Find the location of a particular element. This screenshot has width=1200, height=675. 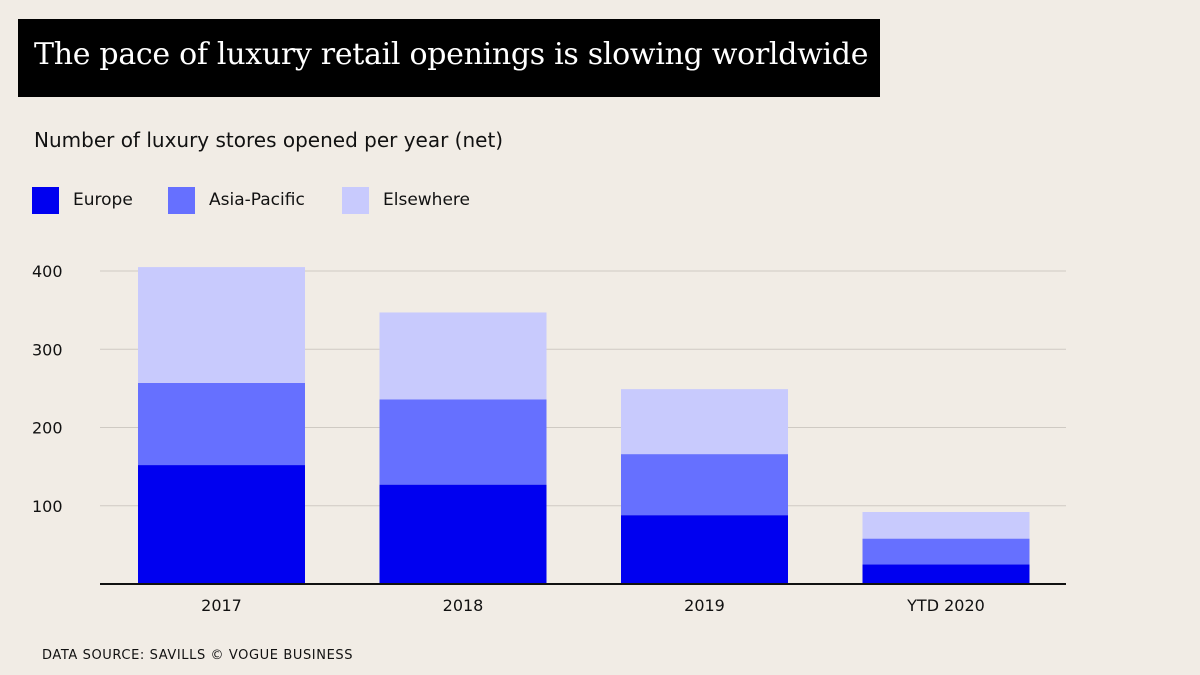

legend-label-asia-pacific: Asia-Pacific is located at coordinates (257, 200).